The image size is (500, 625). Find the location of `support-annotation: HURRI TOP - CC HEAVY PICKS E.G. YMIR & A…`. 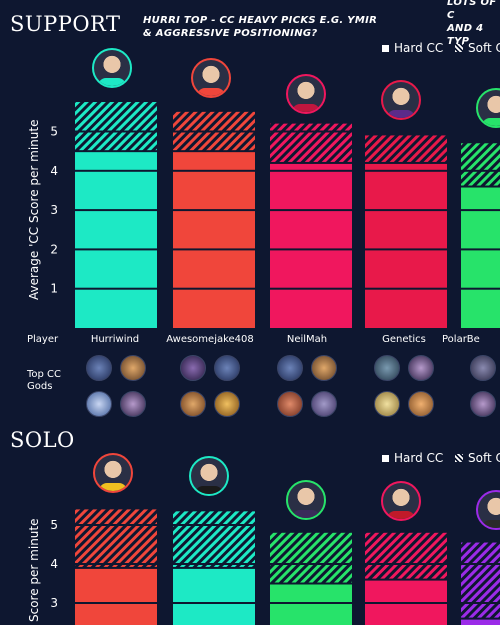

support-annotation: HURRI TOP - CC HEAVY PICKS E.G. YMIR & A… is located at coordinates (260, 27).